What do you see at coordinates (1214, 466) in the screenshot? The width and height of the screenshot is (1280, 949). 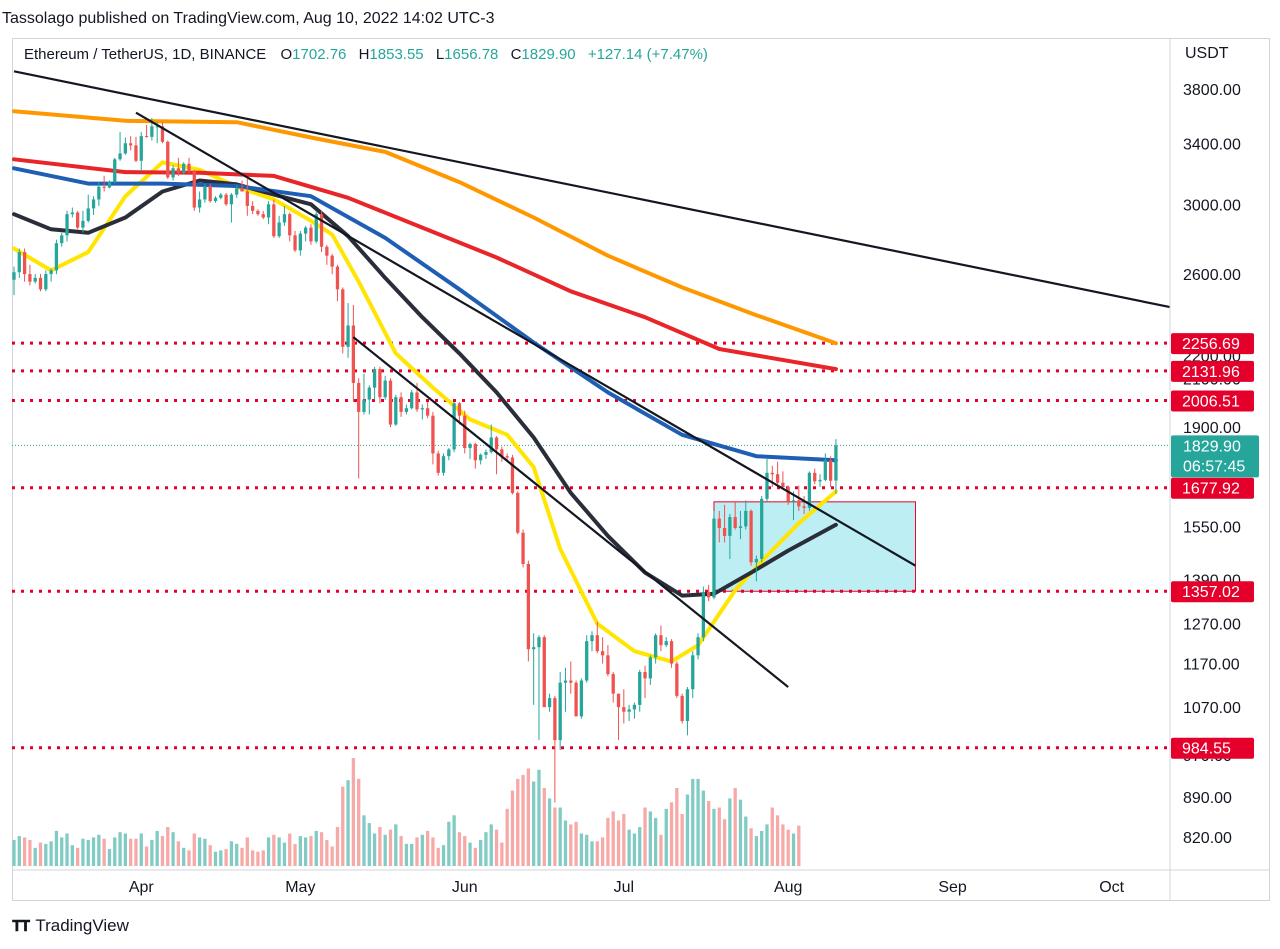 I see `bar-countdown: 06:57:45` at bounding box center [1214, 466].